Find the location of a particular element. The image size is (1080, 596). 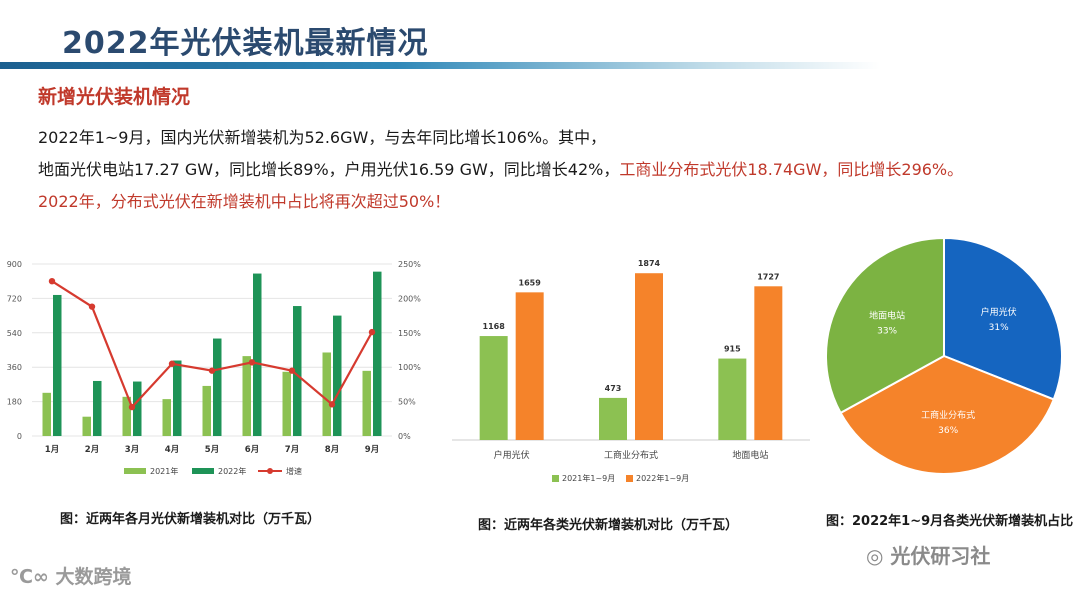

watermark-right: ◎ 光伏研习社 is located at coordinates (928, 554).